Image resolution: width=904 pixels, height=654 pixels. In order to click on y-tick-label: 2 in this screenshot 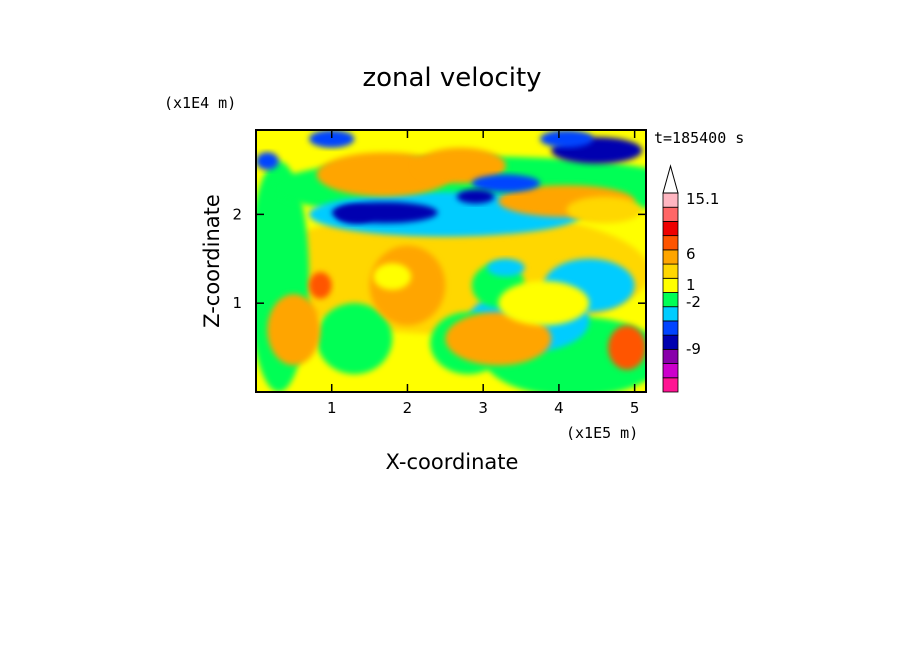, I will do `click(237, 214)`.